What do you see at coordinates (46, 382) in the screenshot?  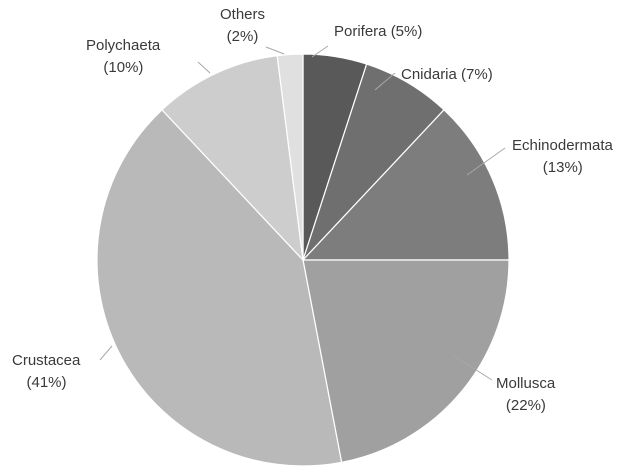 I see `label-percent-crustacea: (41%)` at bounding box center [46, 382].